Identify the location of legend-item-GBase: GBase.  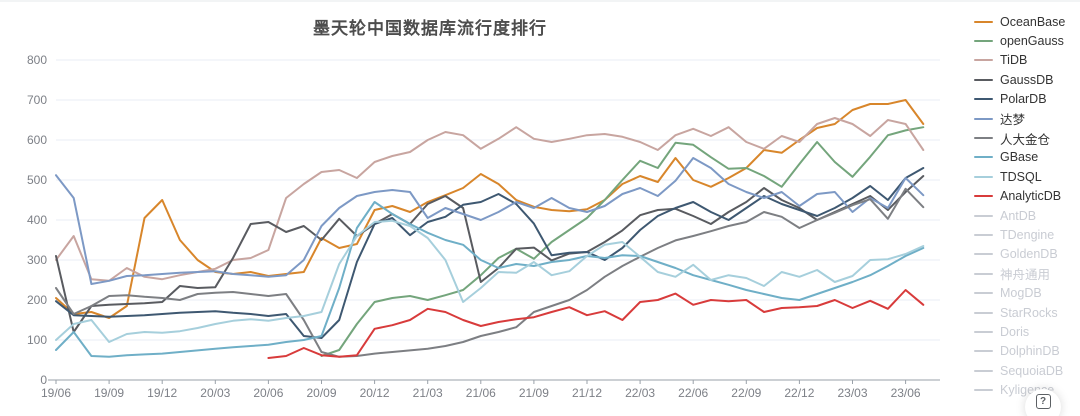
(1019, 157).